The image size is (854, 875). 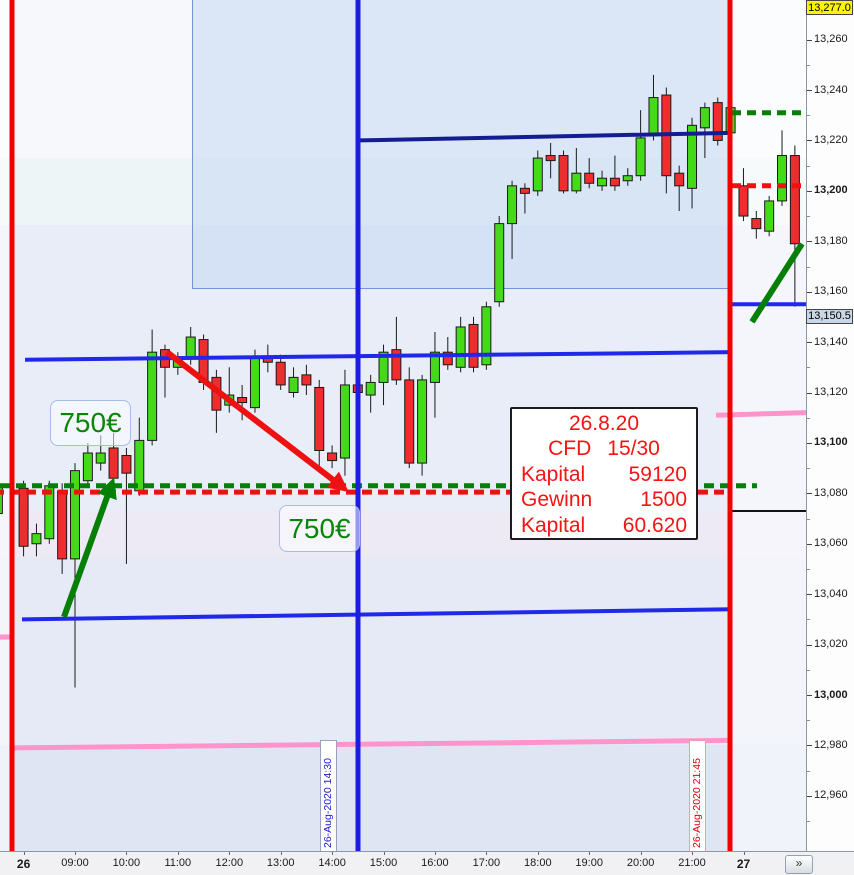 I want to click on candle-body-12:30, so click(x=254, y=382).